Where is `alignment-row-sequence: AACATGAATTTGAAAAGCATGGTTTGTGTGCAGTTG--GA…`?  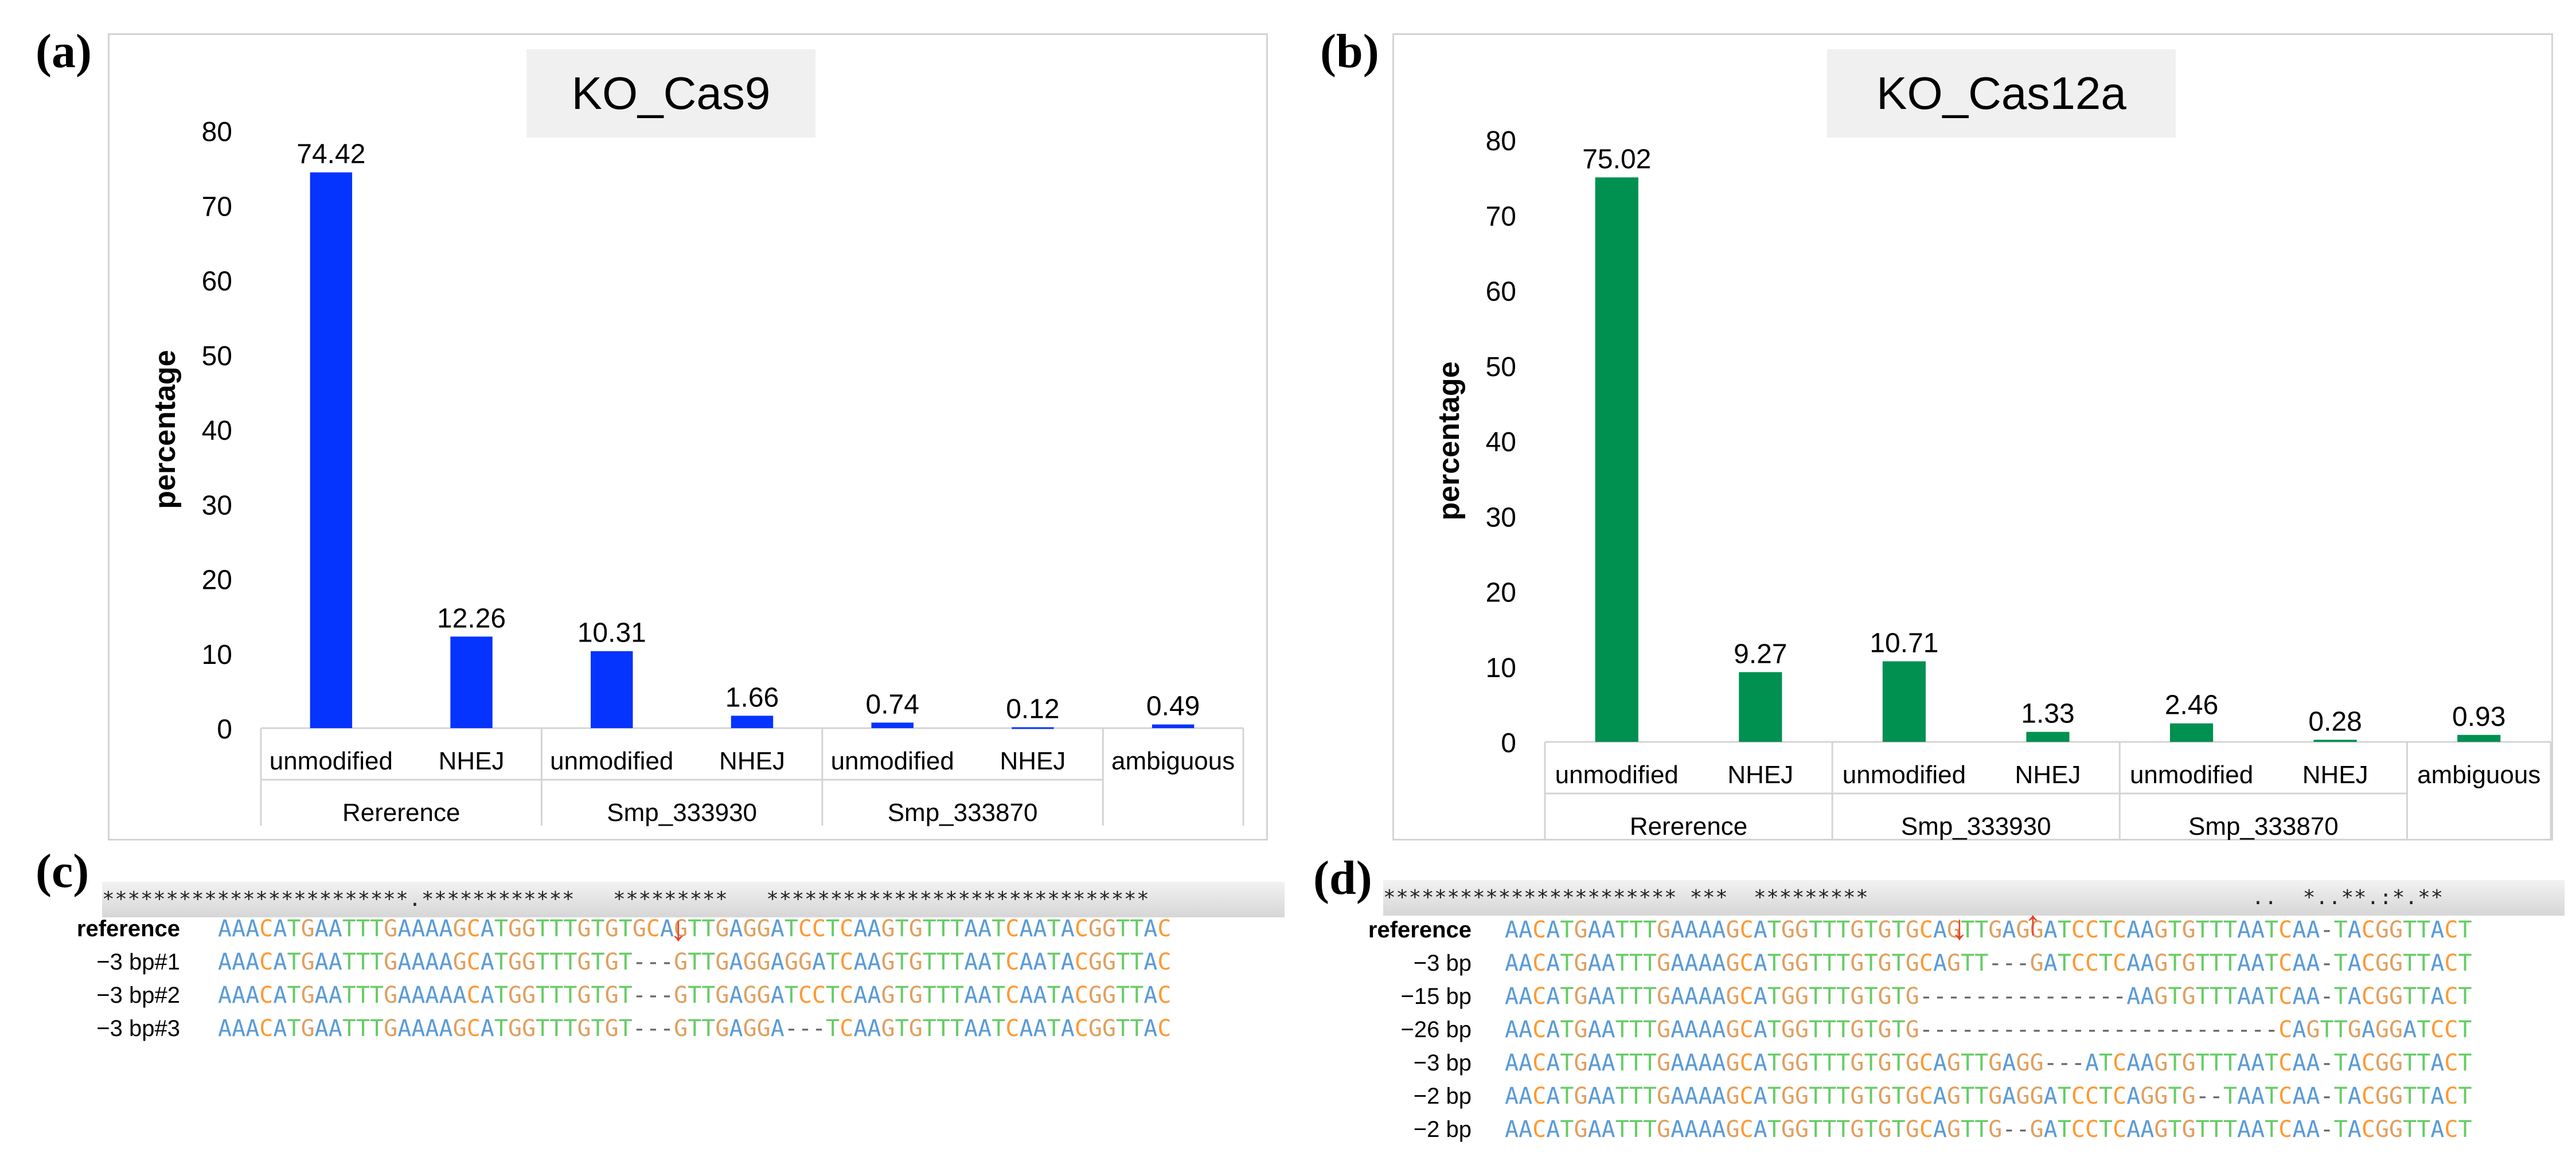 alignment-row-sequence: AACATGAATTTGAAAAGCATGGTTTGTGTGCAGTTG--GA… is located at coordinates (2036, 1129).